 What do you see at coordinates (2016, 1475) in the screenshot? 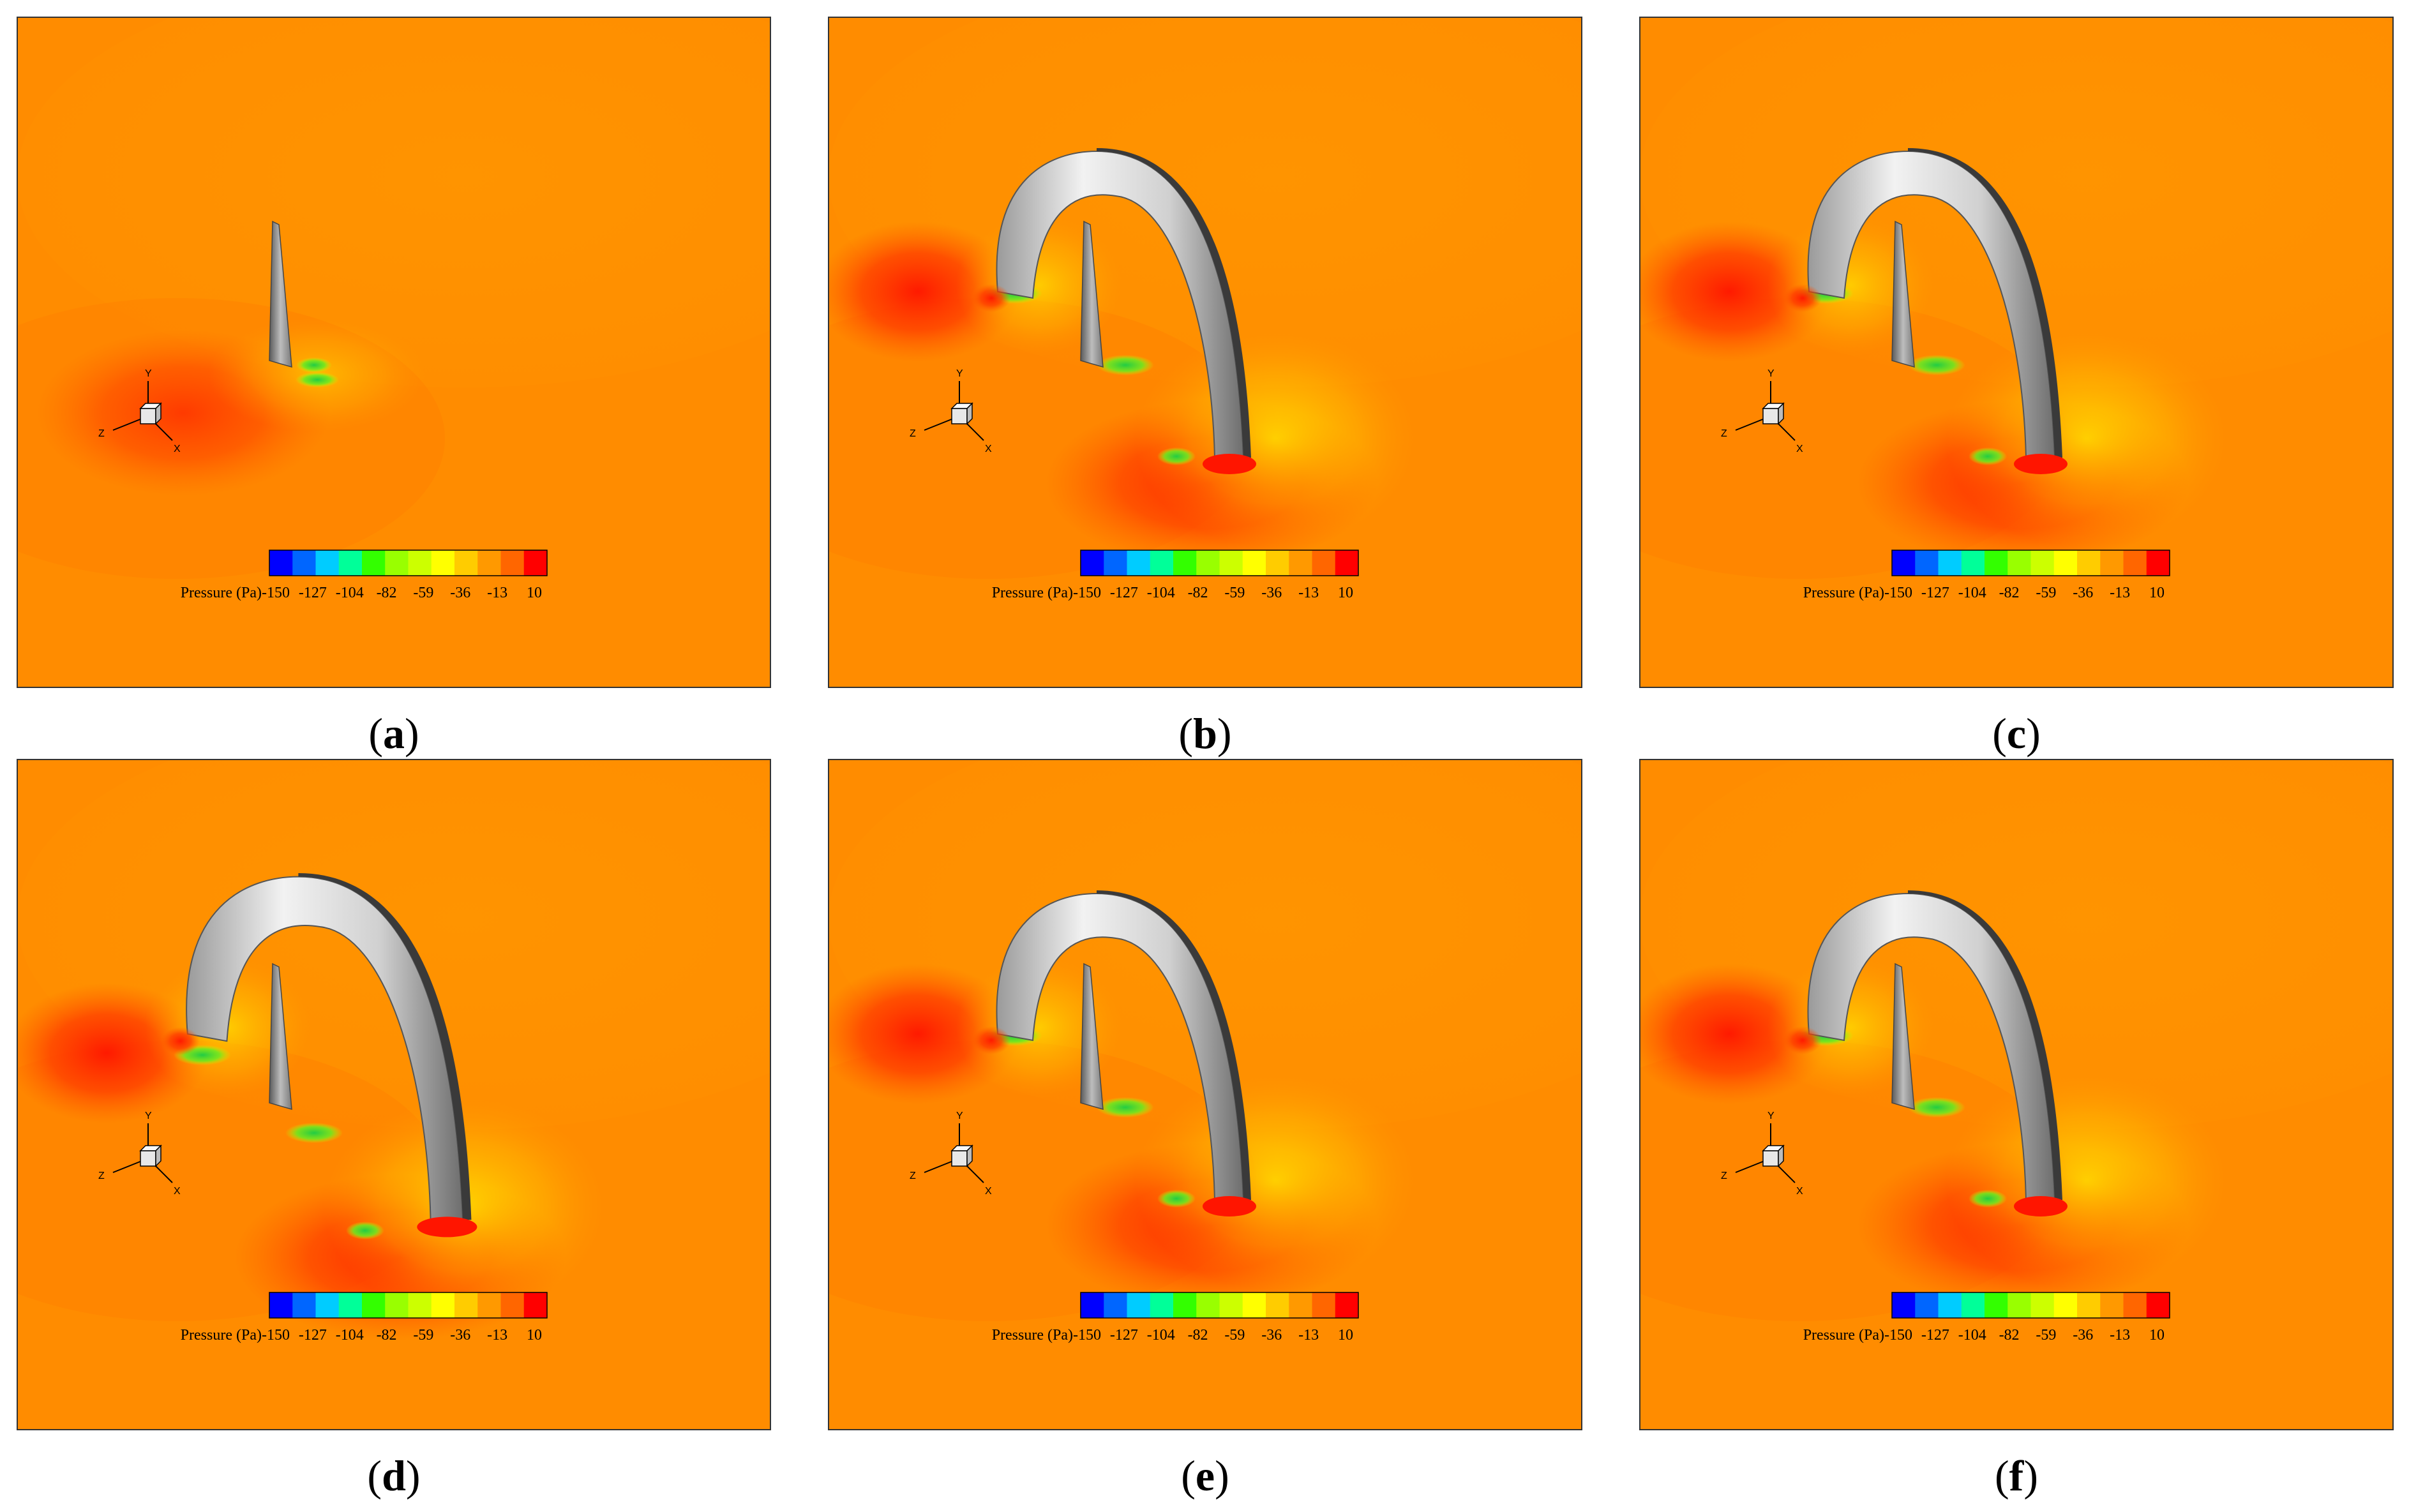
I see `panel-caption: (f)` at bounding box center [2016, 1475].